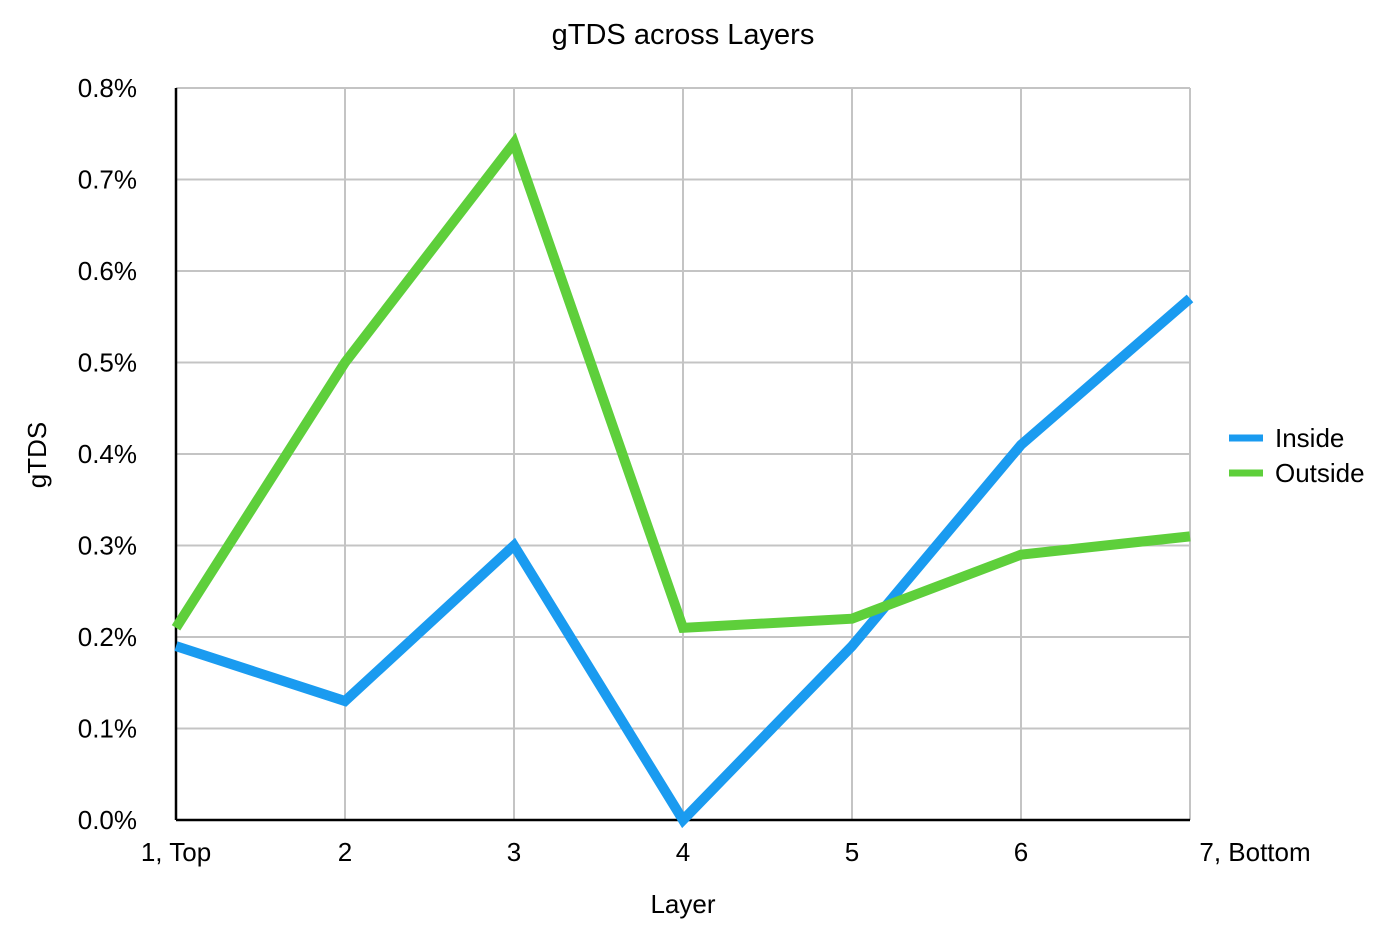  What do you see at coordinates (514, 852) in the screenshot?
I see `x-tick-label: 3` at bounding box center [514, 852].